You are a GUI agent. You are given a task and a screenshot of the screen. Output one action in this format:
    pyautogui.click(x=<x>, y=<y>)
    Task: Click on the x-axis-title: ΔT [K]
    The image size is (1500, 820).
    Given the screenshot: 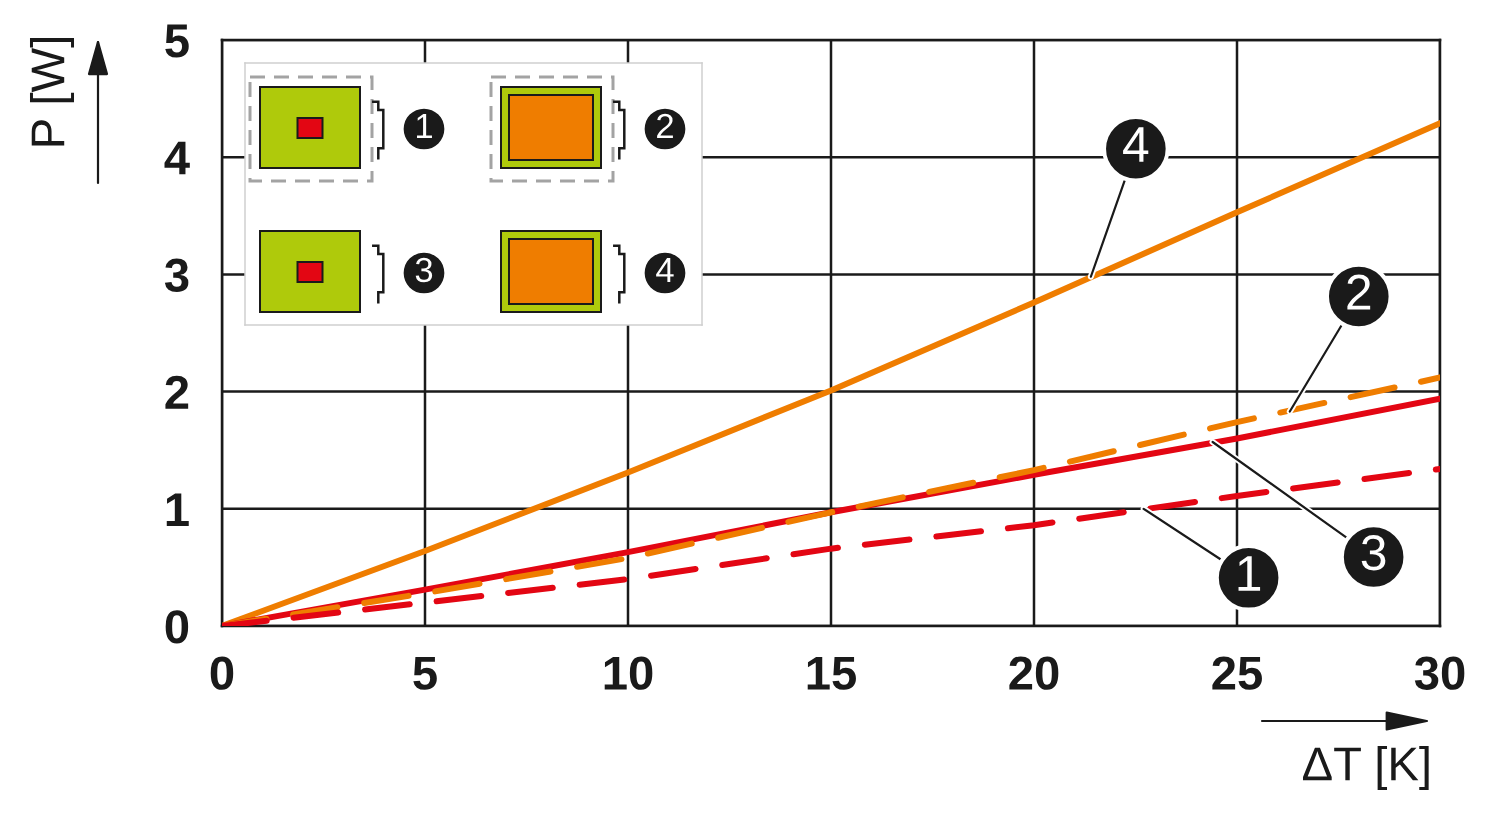 What is the action you would take?
    pyautogui.click(x=1365, y=768)
    